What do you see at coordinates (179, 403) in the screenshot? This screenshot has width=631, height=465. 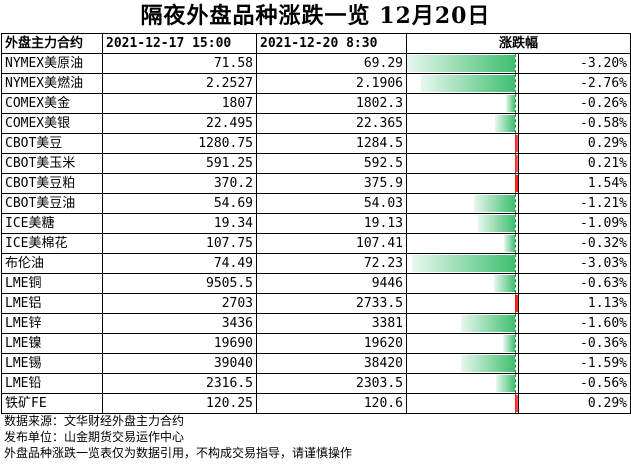 I see `prev-price: 120.25` at bounding box center [179, 403].